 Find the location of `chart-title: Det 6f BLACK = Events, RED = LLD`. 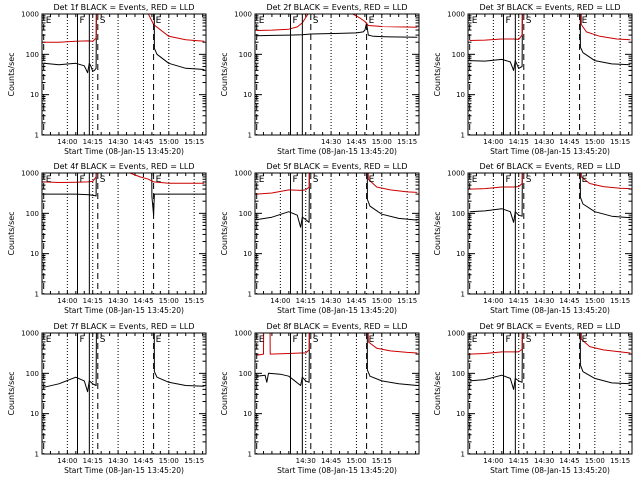

chart-title: Det 6f BLACK = Events, RED = LLD is located at coordinates (549, 166).